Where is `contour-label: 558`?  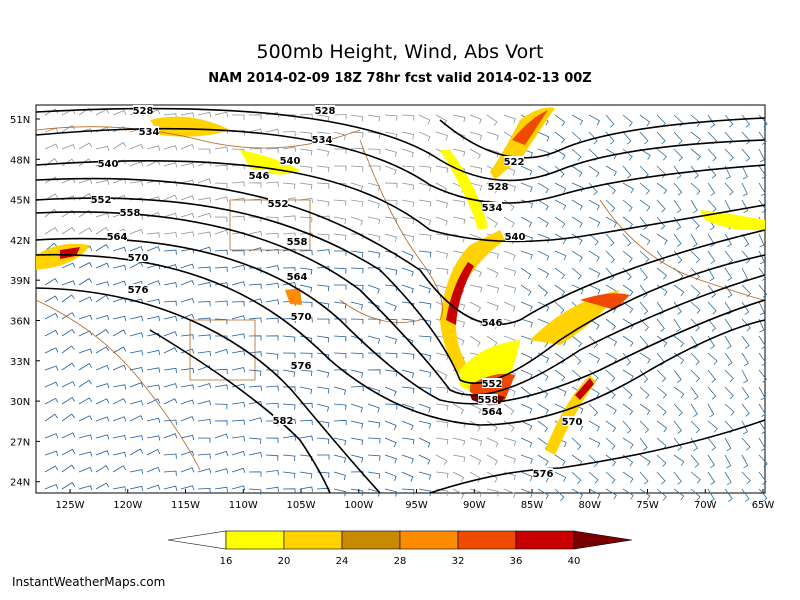
contour-label: 558 is located at coordinates (488, 400).